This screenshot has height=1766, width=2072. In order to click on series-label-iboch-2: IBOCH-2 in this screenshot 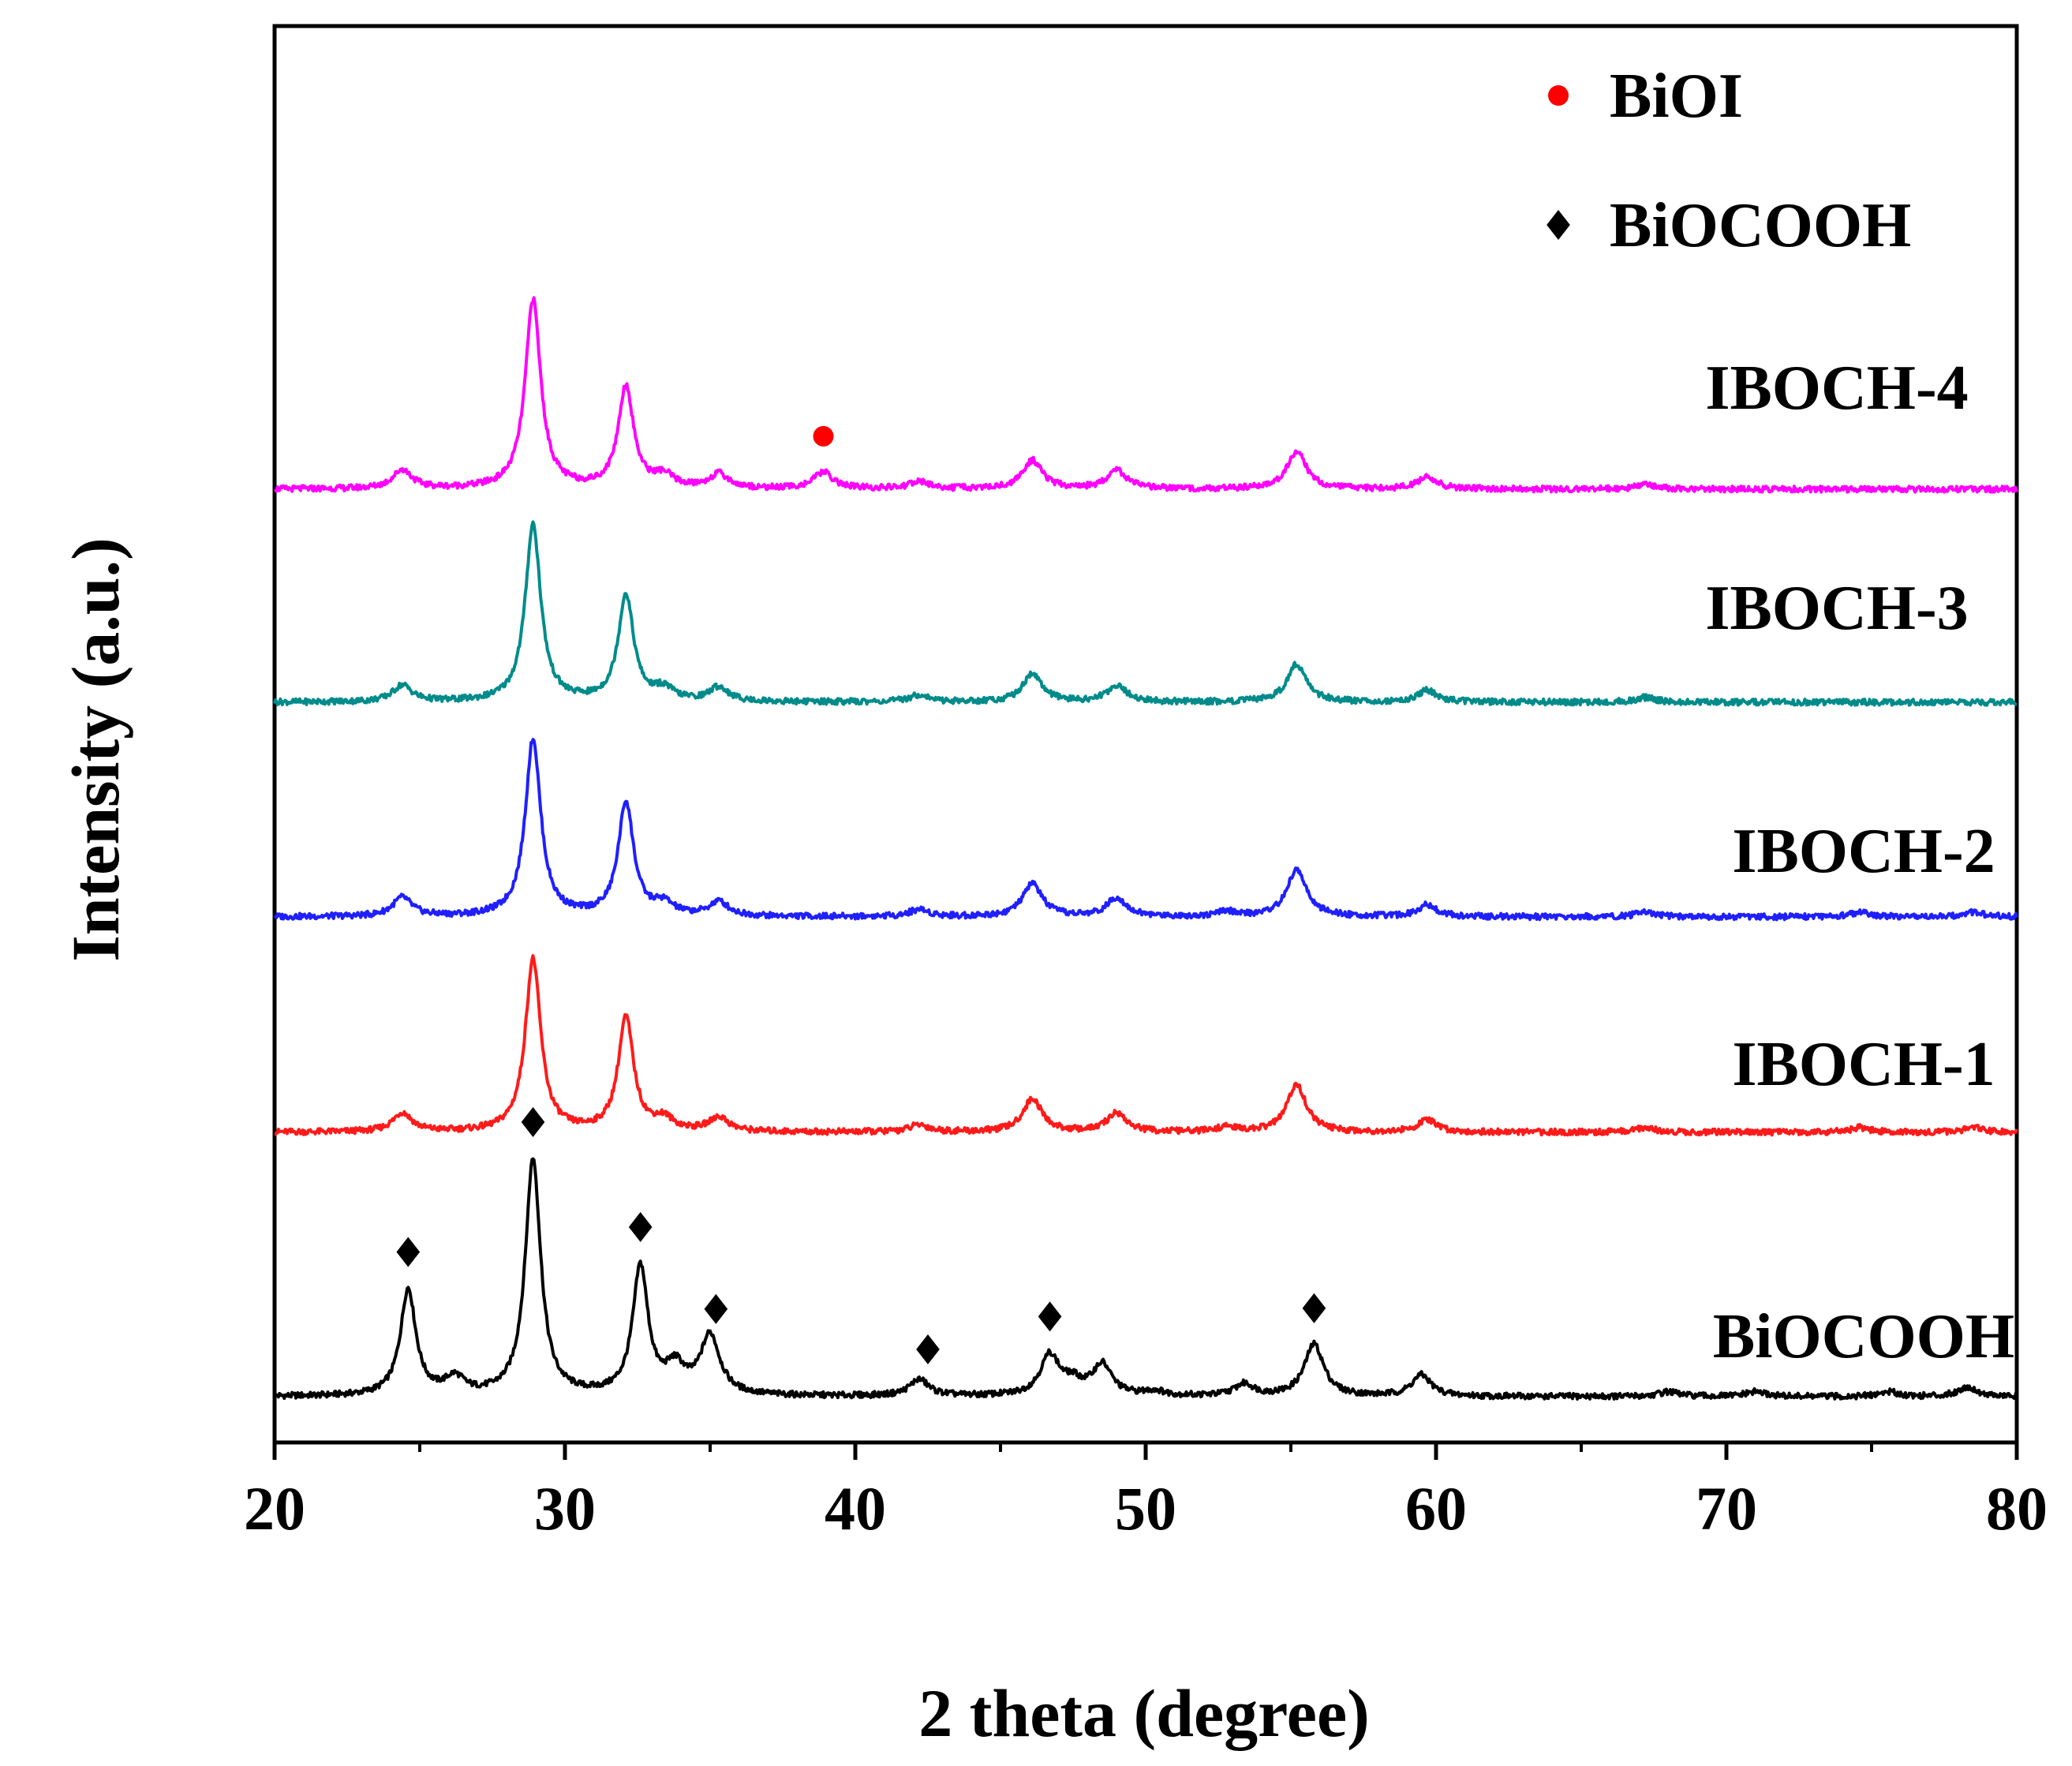, I will do `click(1863, 851)`.